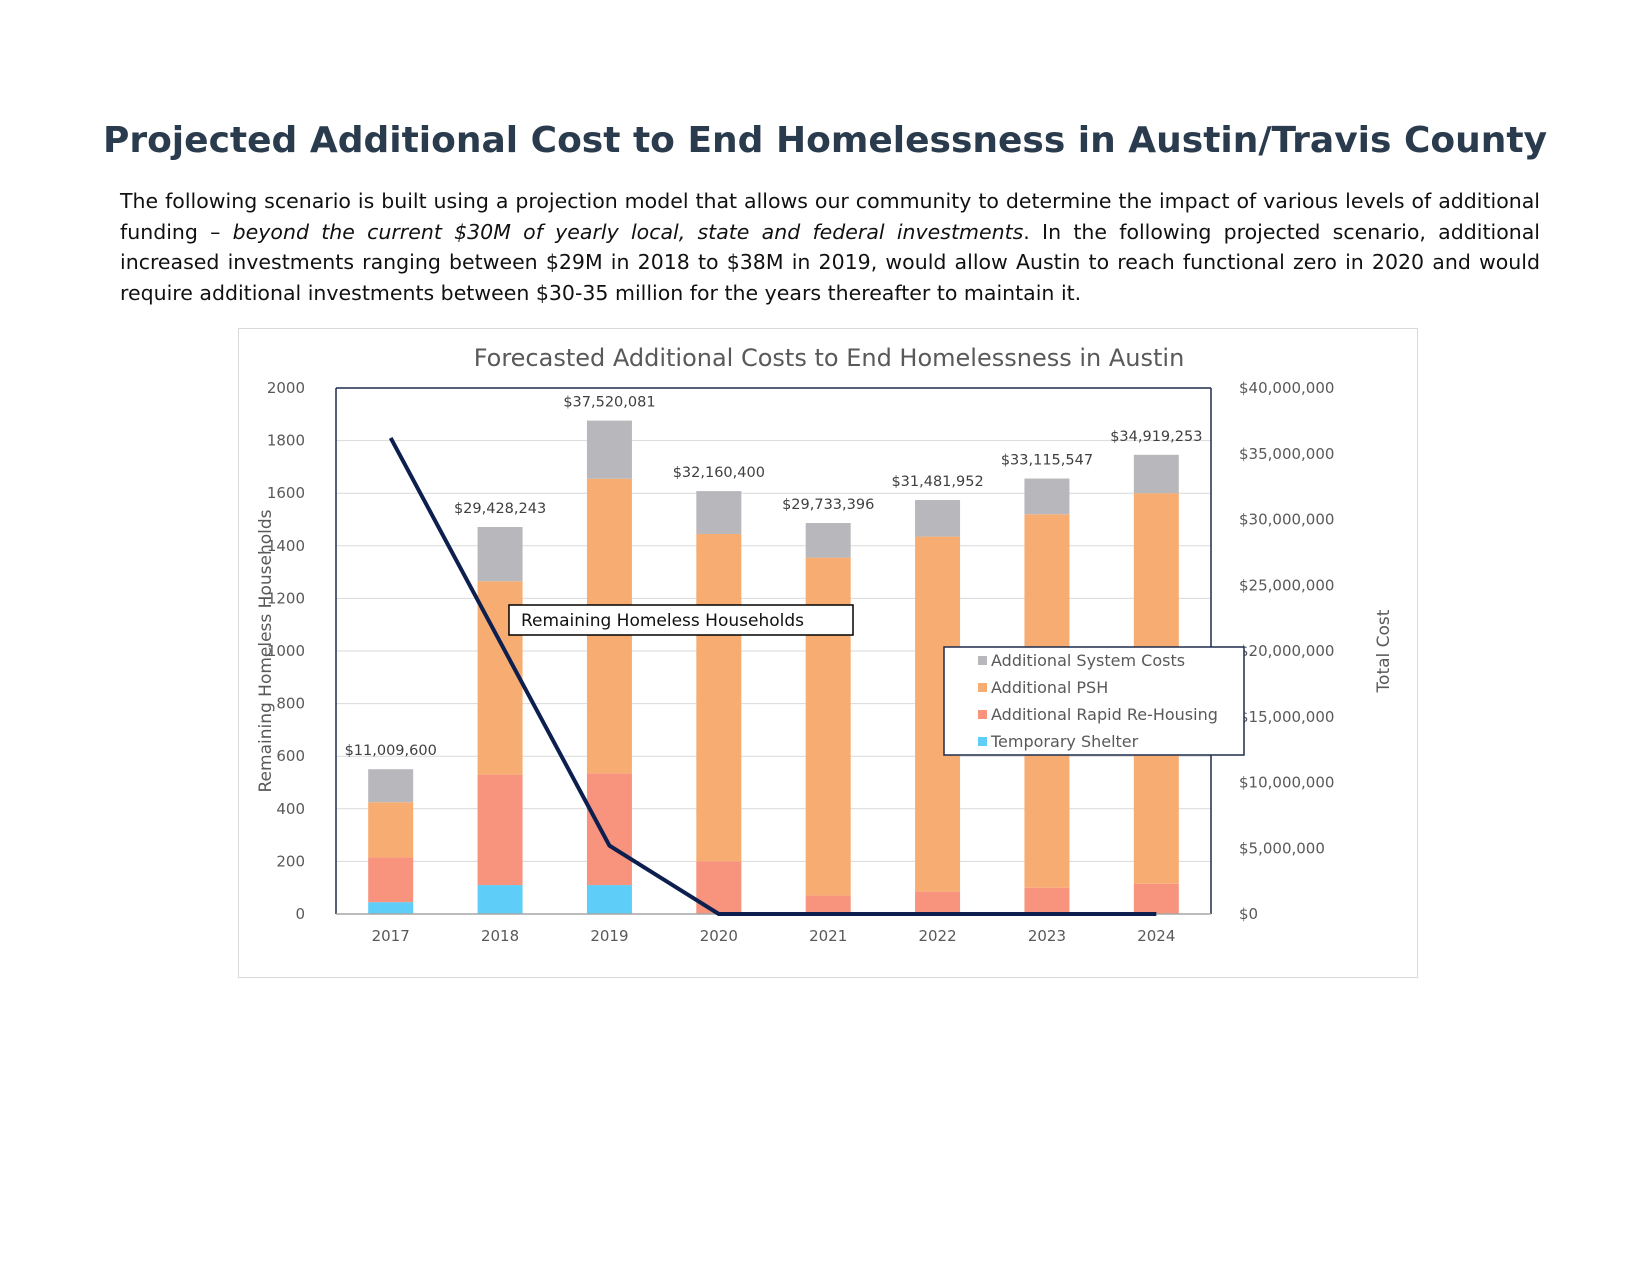  Describe the element at coordinates (286, 493) in the screenshot. I see `y-left-tick-label: 1600` at that location.